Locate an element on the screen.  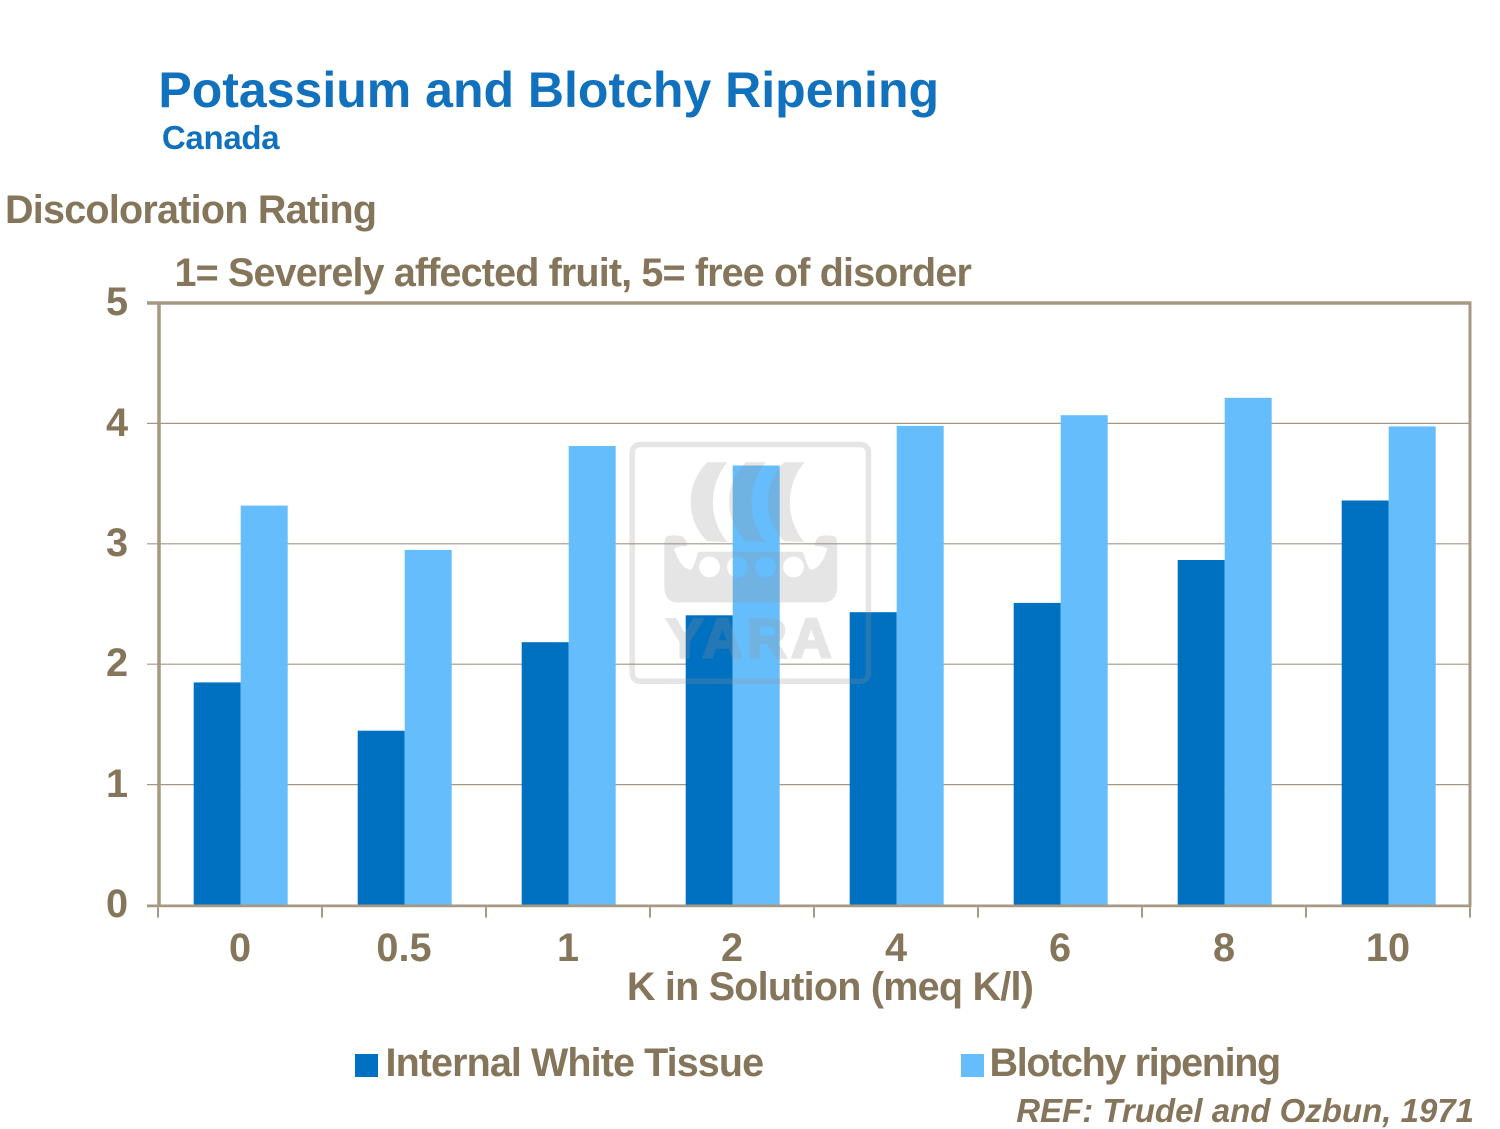
svg-text: YARA is located at coordinates (751, 638).